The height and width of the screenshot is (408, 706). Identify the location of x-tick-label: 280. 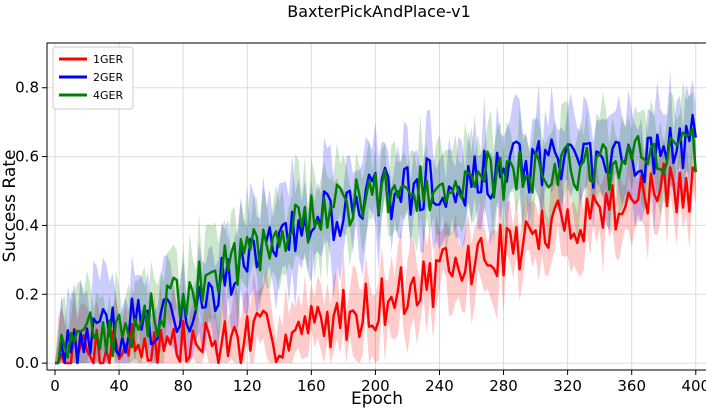
(503, 386).